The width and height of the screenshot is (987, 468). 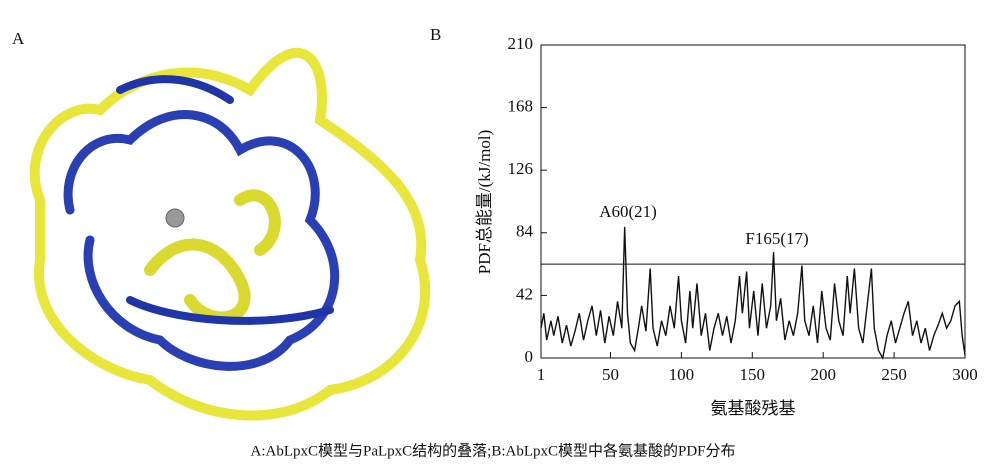 I want to click on y-tick-label: 126, so click(x=521, y=168).